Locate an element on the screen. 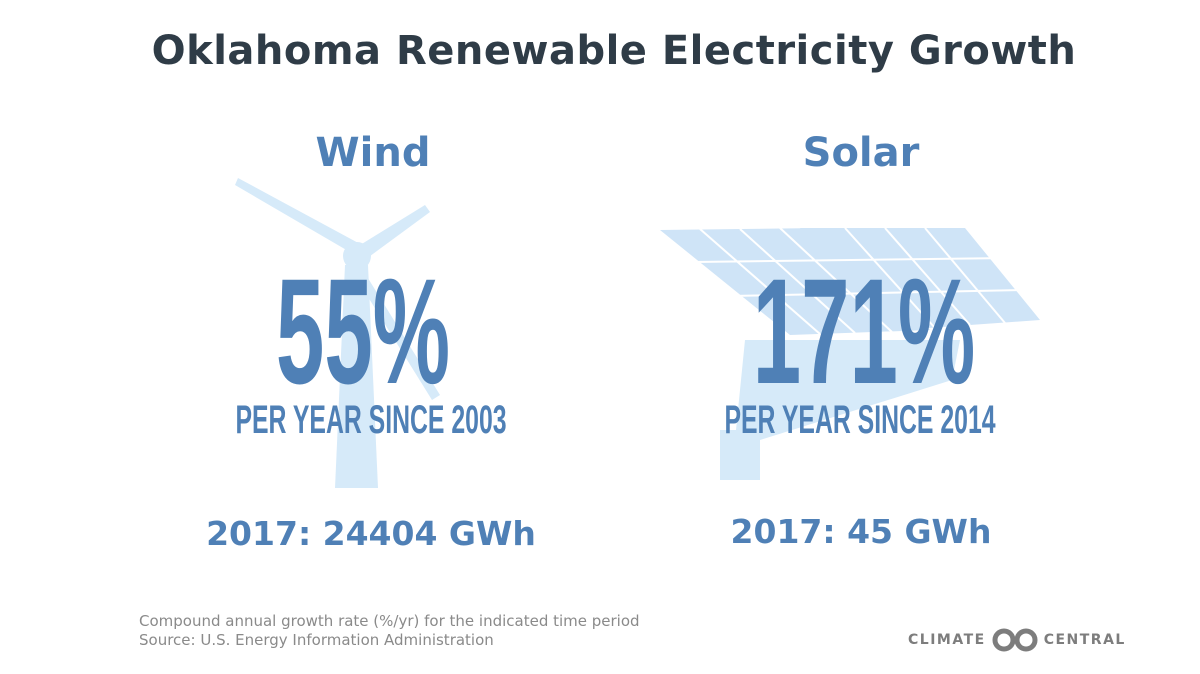 This screenshot has width=1200, height=674. wind-heading: Wind is located at coordinates (373, 153).